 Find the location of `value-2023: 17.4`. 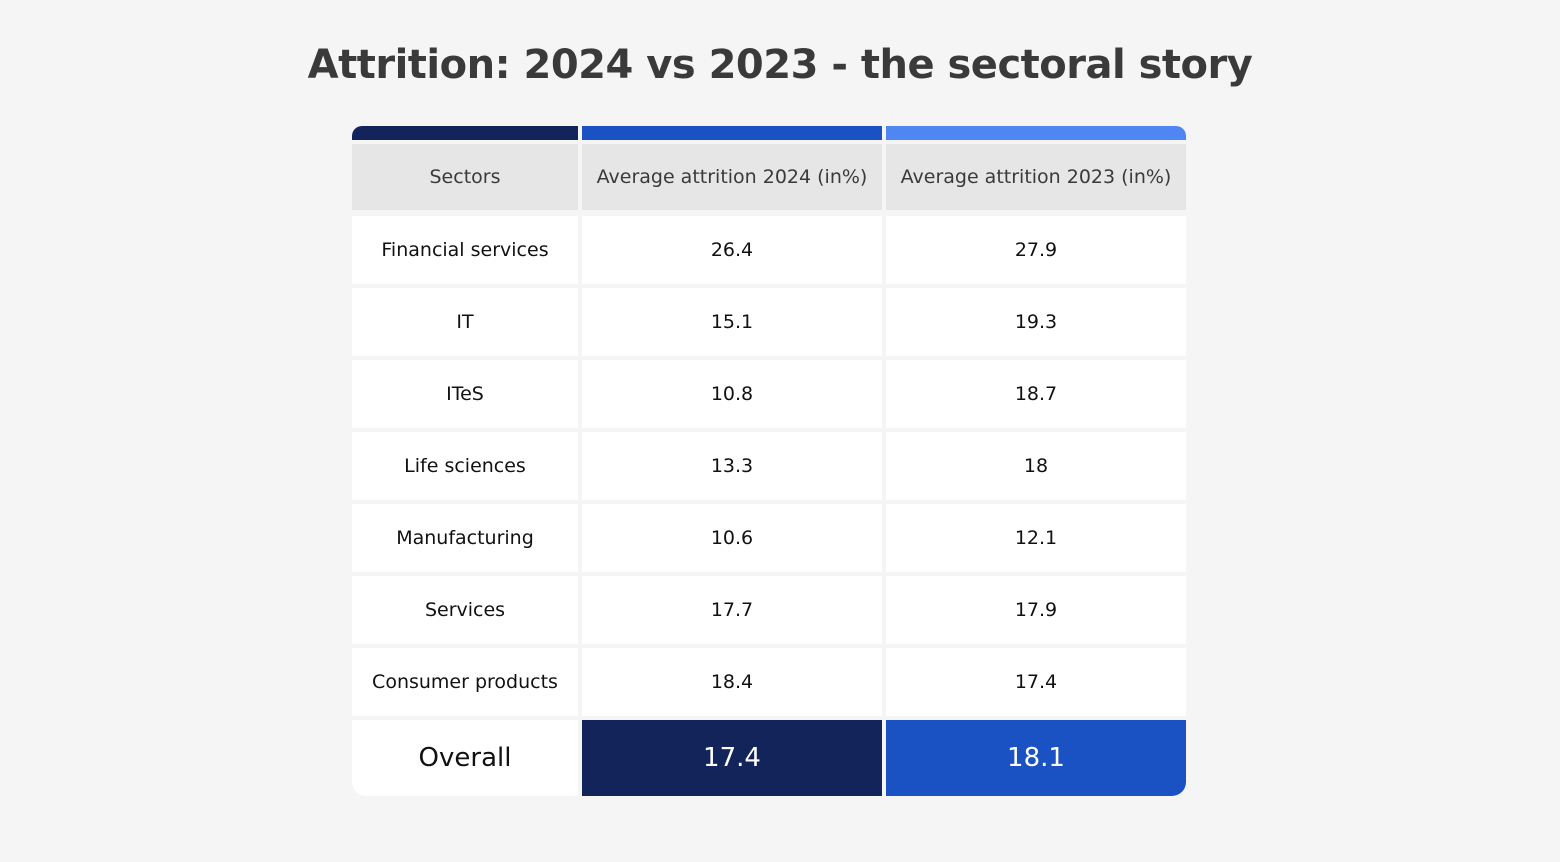

value-2023: 17.4 is located at coordinates (1036, 682).